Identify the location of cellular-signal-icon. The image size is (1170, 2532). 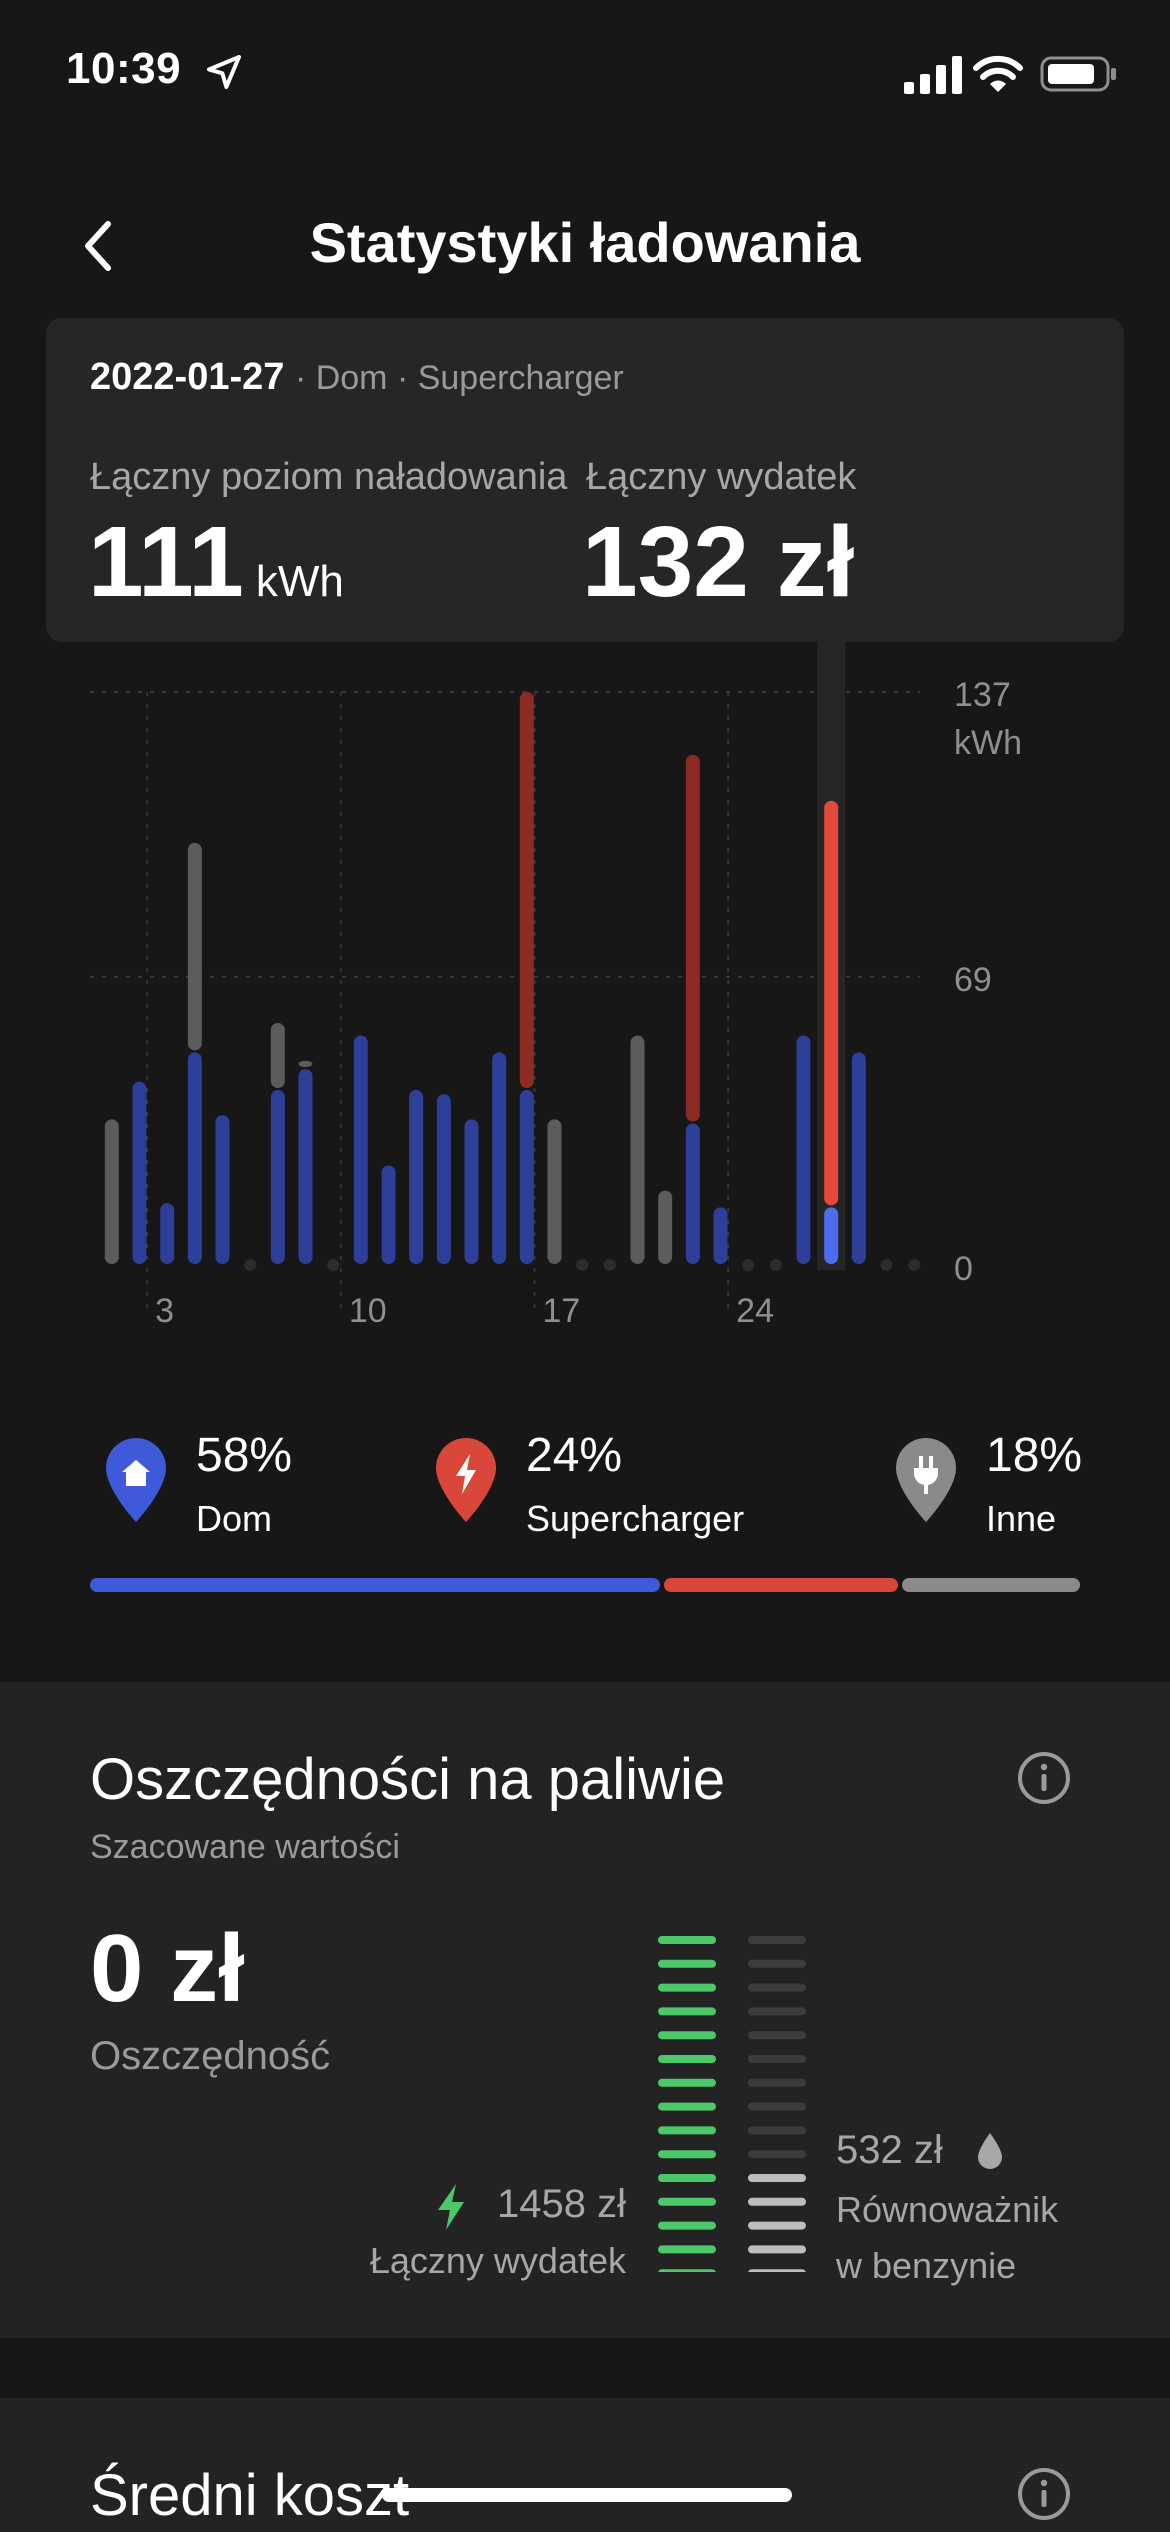
(933, 75).